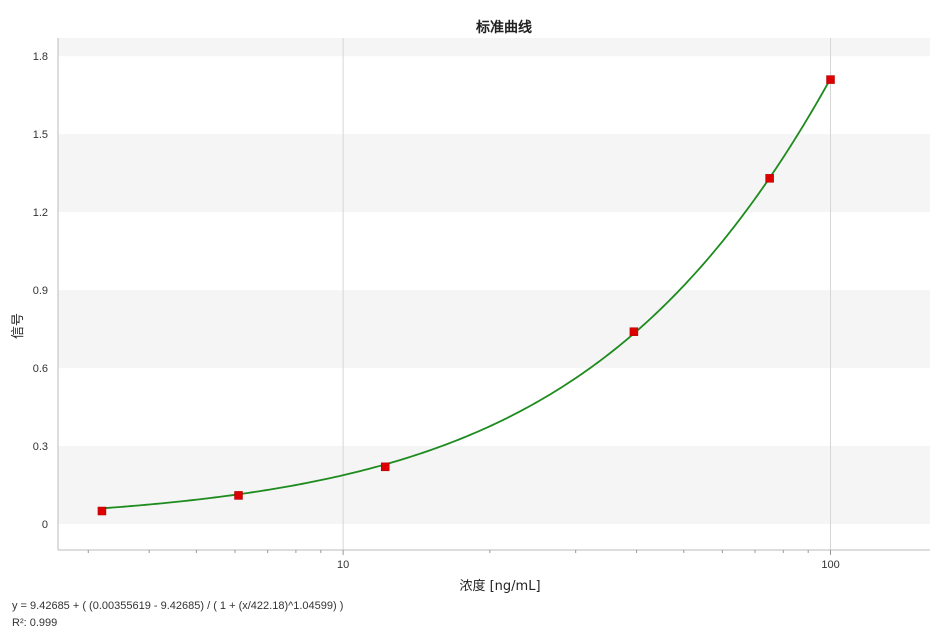  I want to click on y-tick-label: 1.8, so click(40, 57).